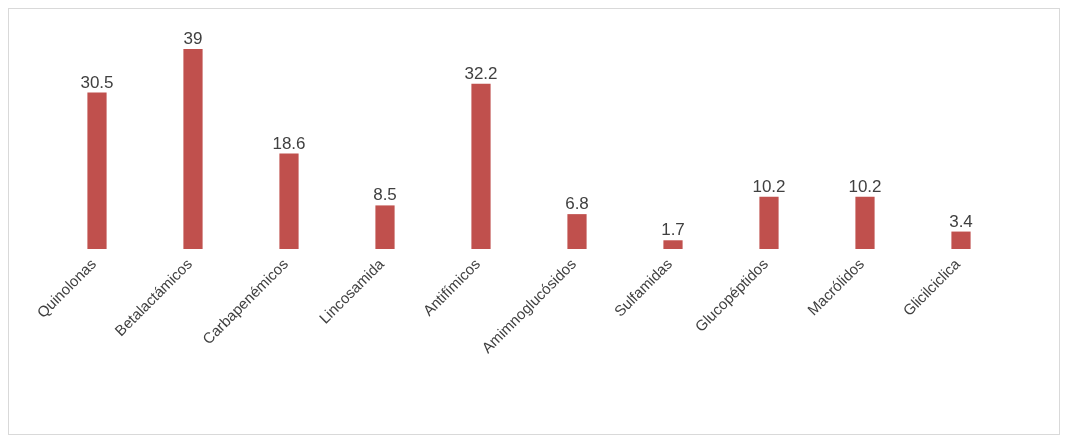 The height and width of the screenshot is (441, 1068). Describe the element at coordinates (961, 221) in the screenshot. I see `data-label: 3.4` at that location.